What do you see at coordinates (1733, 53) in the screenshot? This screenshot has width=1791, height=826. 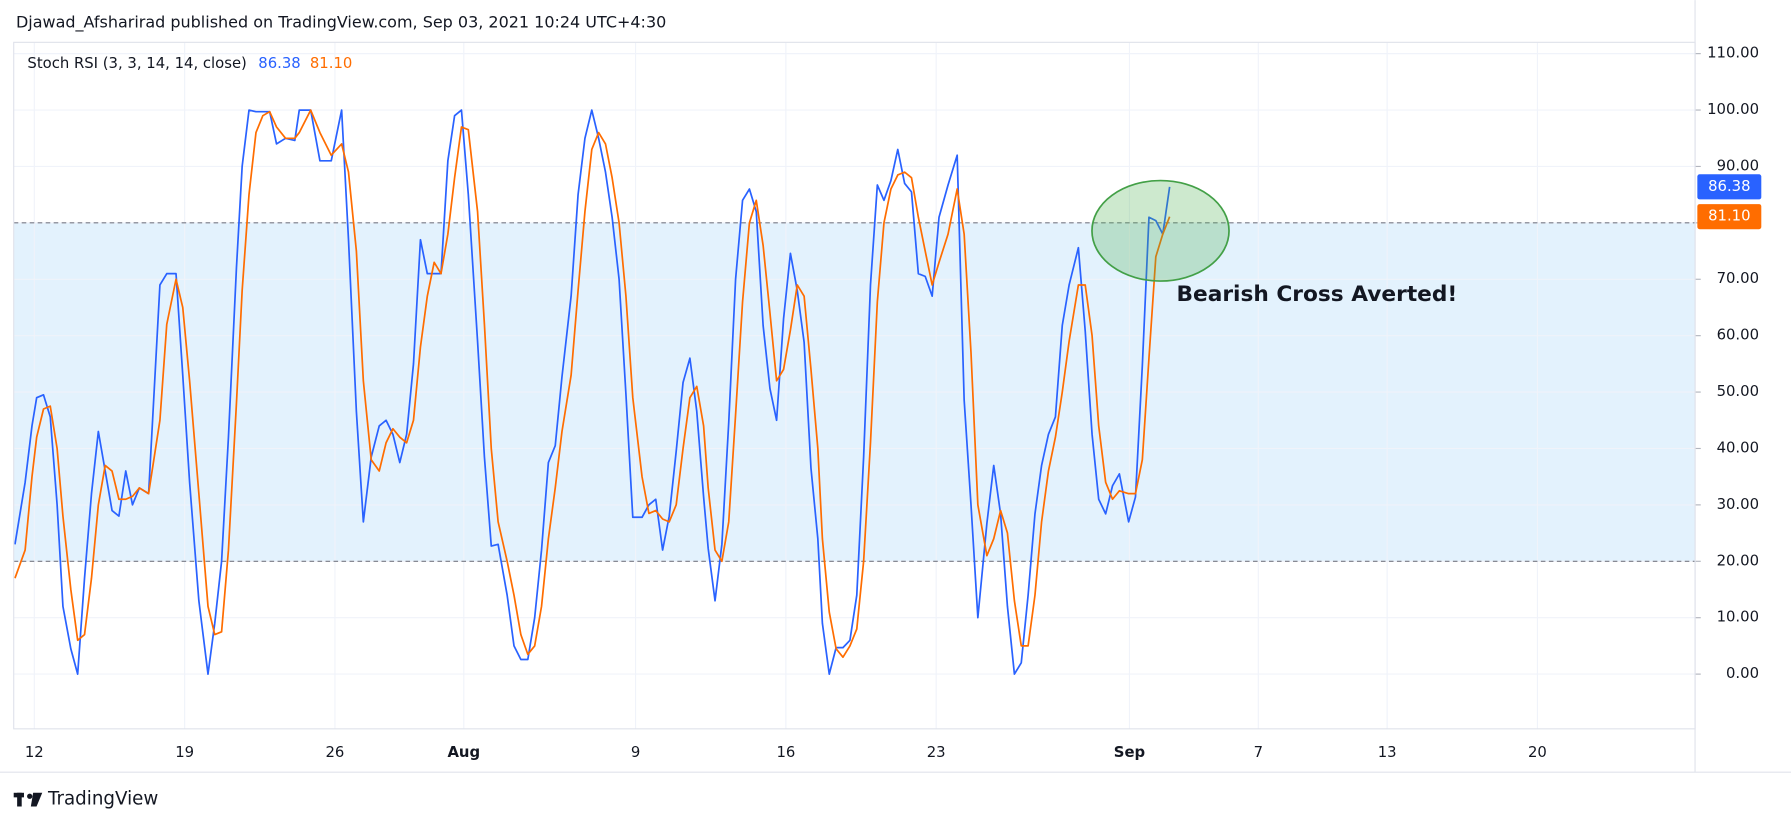 I see `y-tick-label: 110.00` at bounding box center [1733, 53].